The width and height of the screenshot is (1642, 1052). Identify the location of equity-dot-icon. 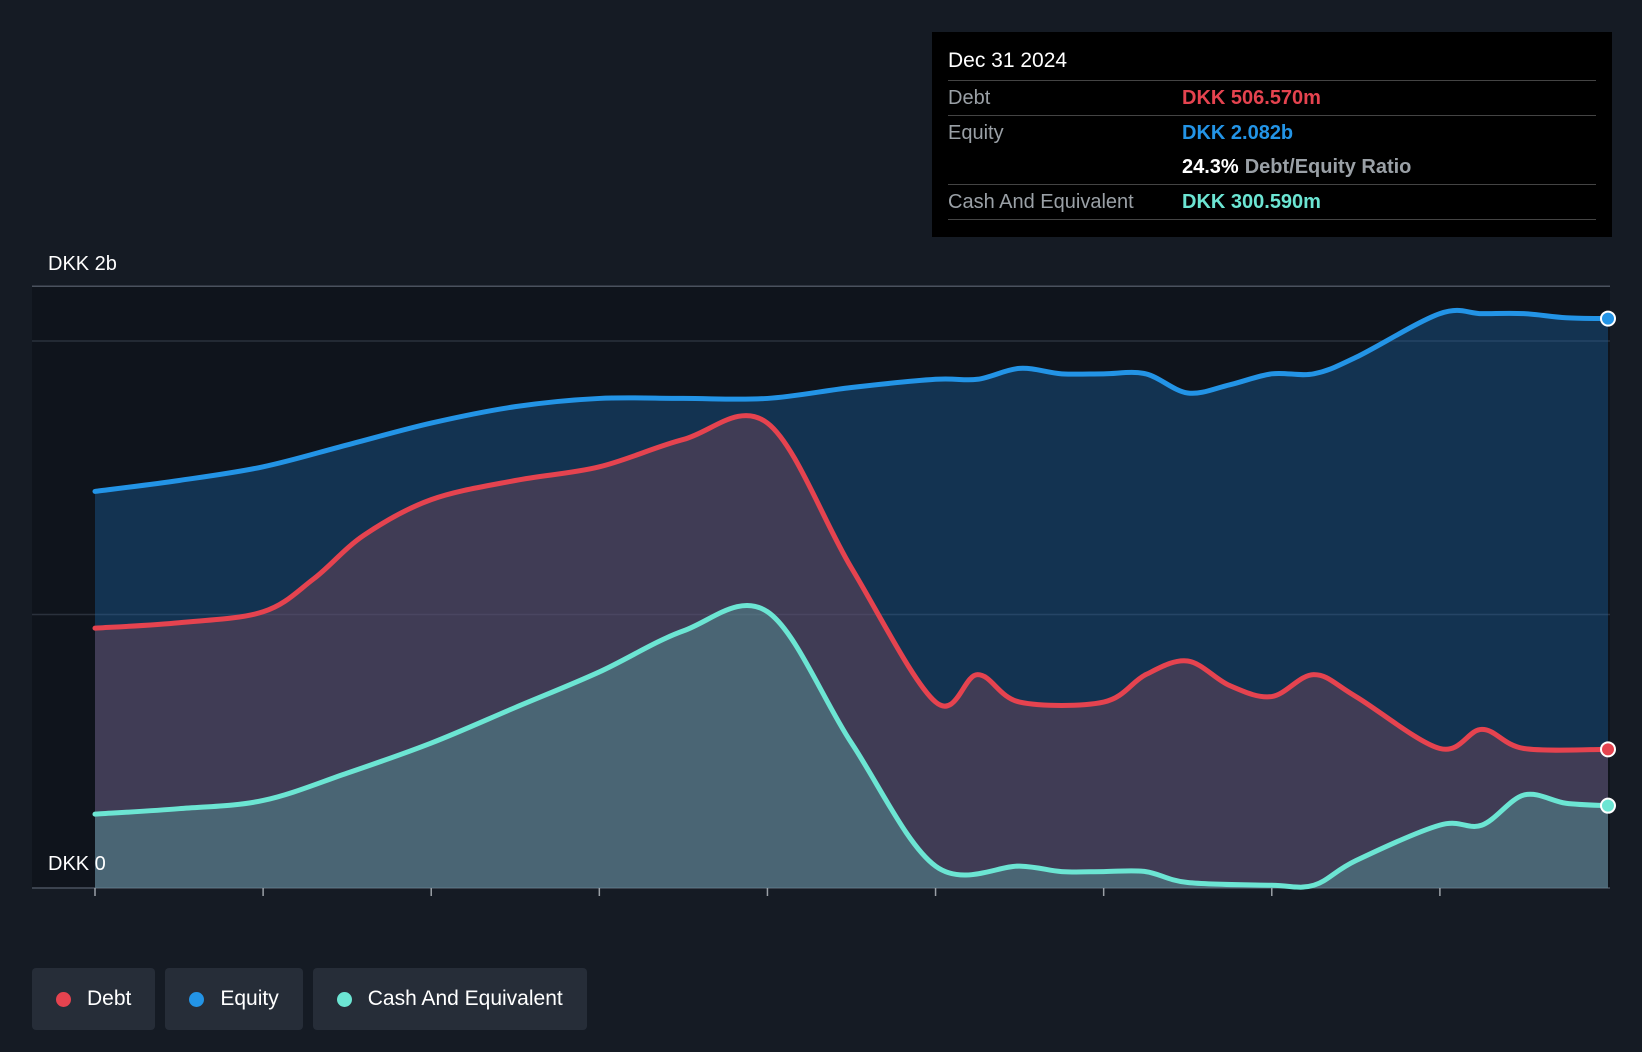
(197, 999).